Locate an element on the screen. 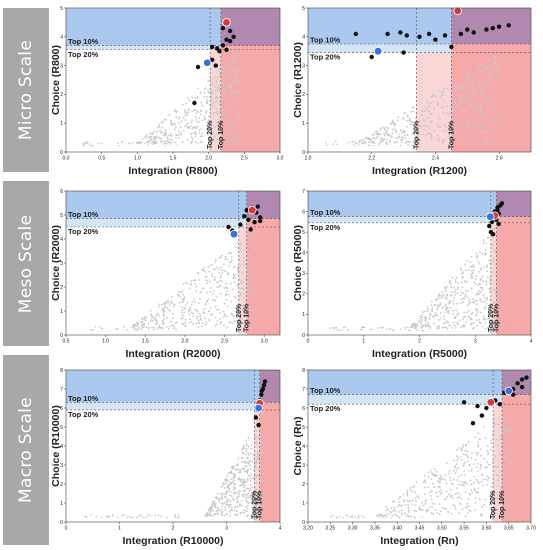 The width and height of the screenshot is (543, 550). y-tick-label: 2 is located at coordinates (303, 485).